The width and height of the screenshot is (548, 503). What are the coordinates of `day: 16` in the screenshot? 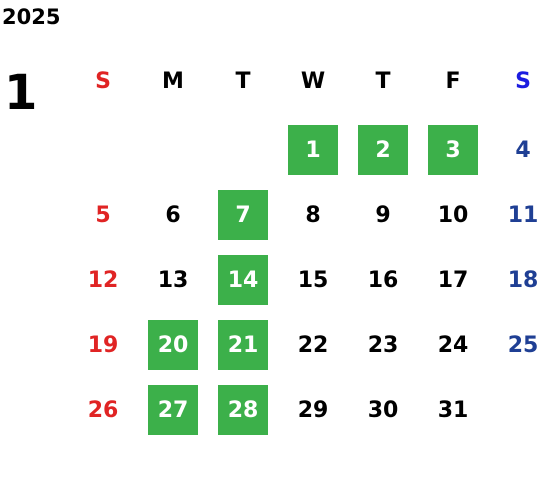 It's located at (383, 280).